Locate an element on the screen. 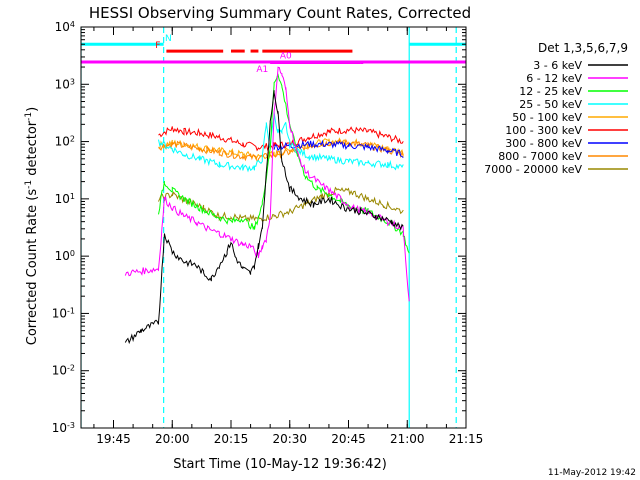  legend-label: 50 - 100 keV is located at coordinates (547, 117).